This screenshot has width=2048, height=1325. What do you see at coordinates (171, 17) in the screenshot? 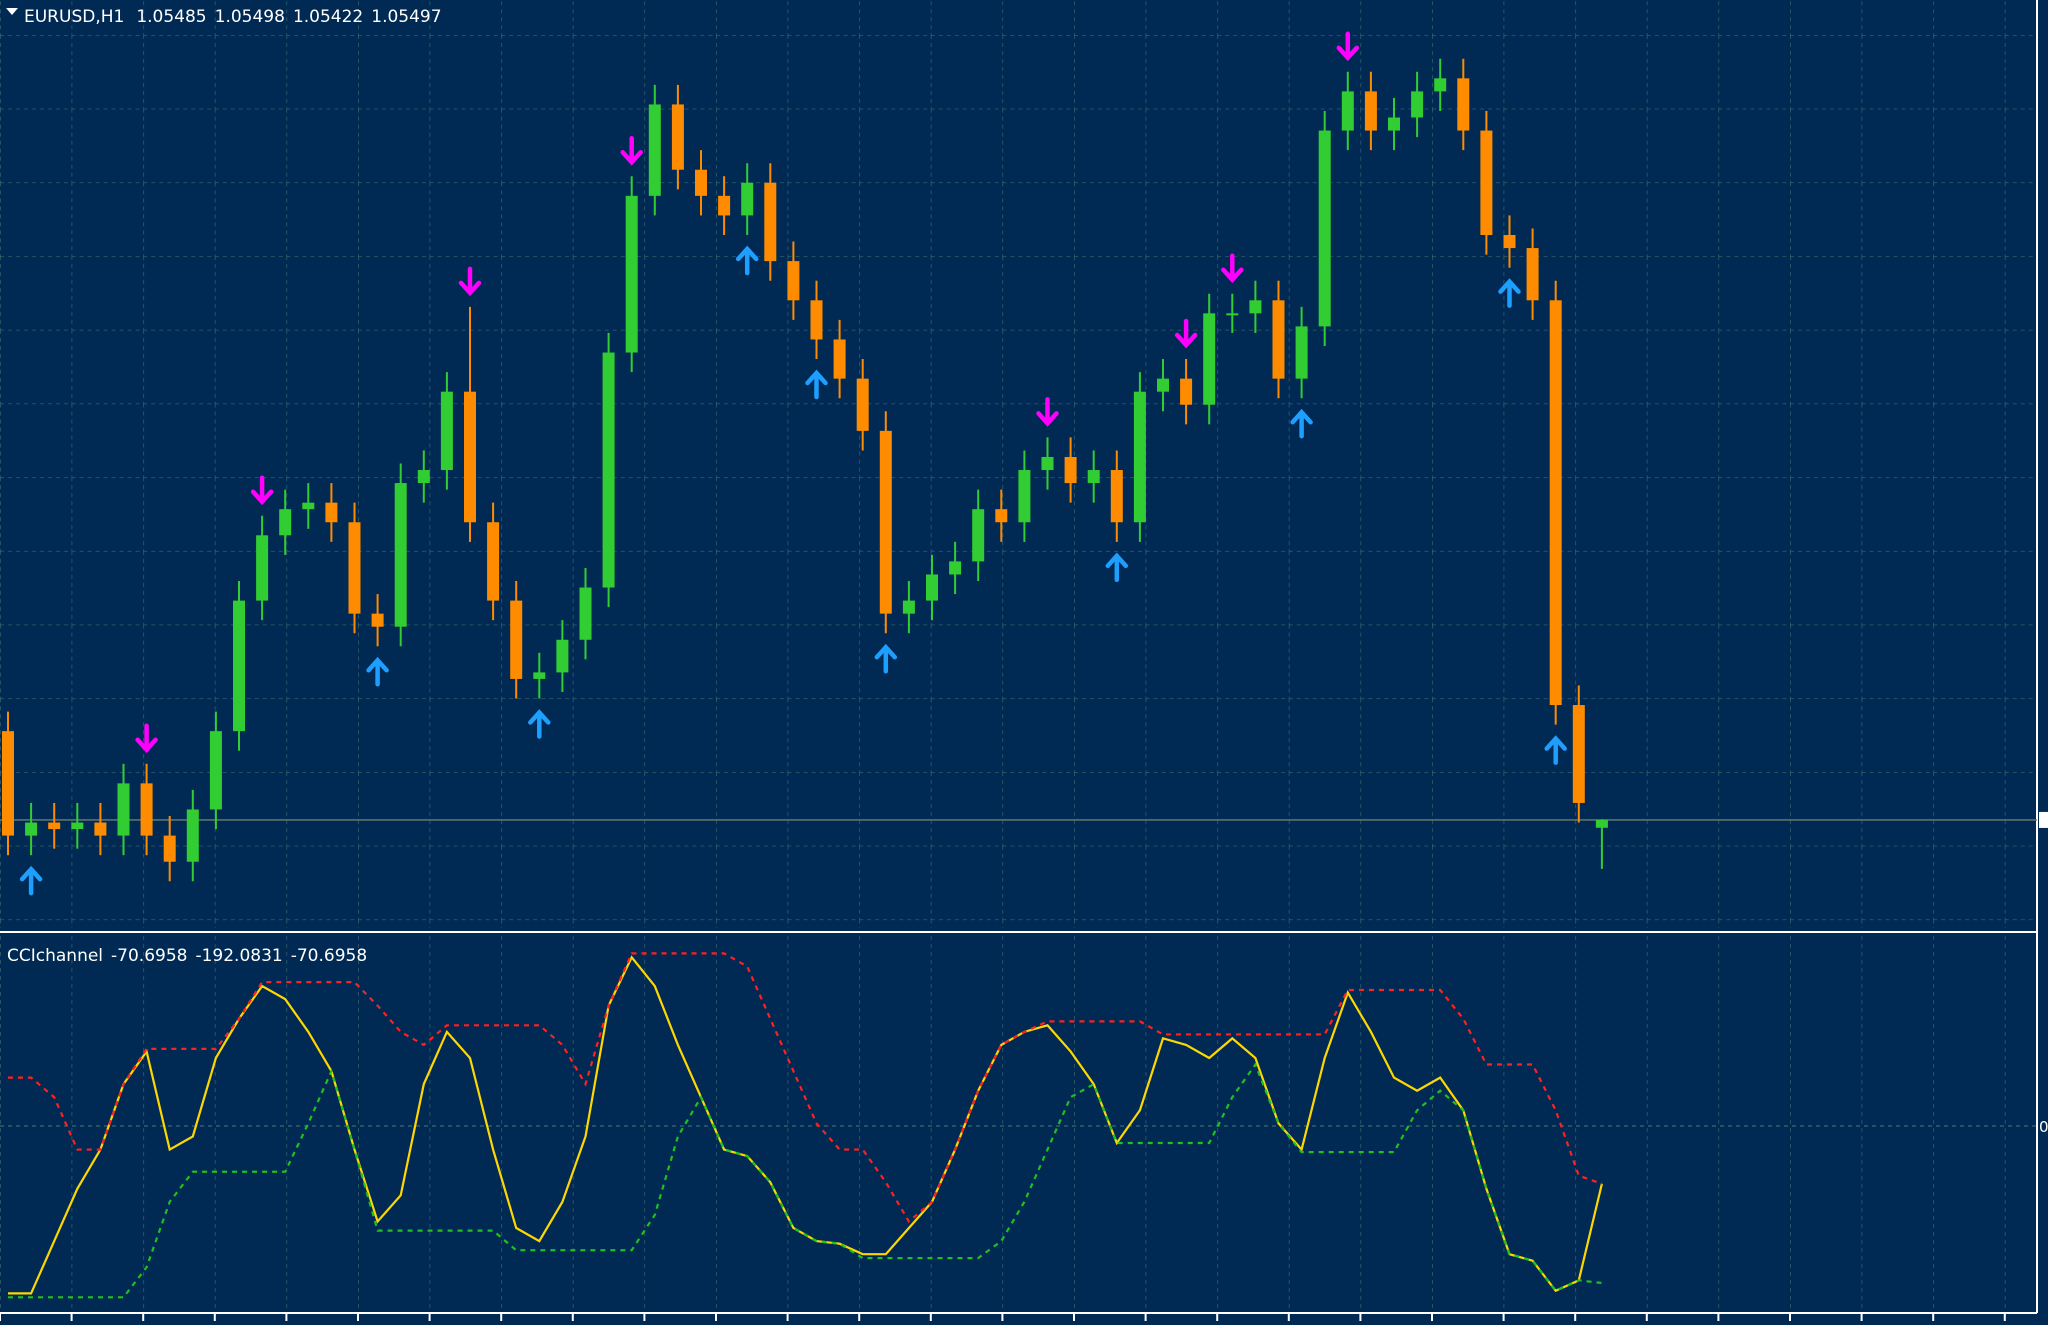
I see `last-open: 1.05485` at bounding box center [171, 17].